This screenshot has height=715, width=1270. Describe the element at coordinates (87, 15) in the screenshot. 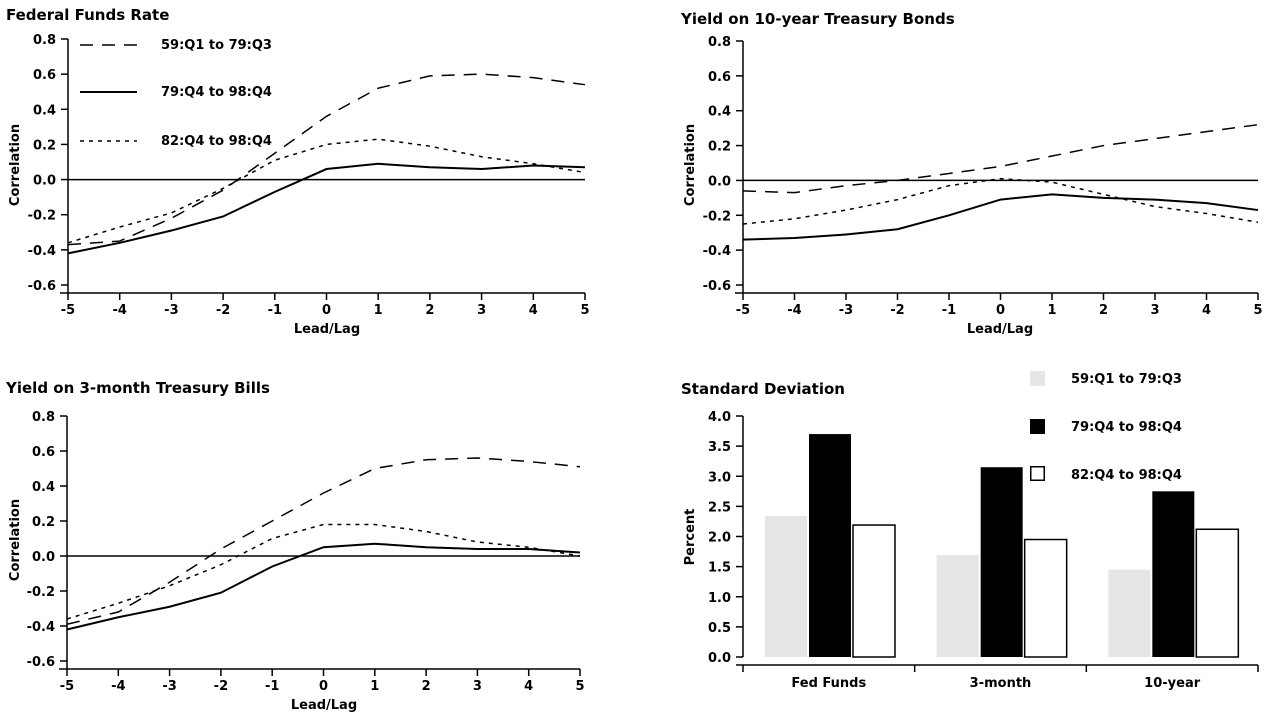

I see `chart-title: Federal Funds Rate` at that location.